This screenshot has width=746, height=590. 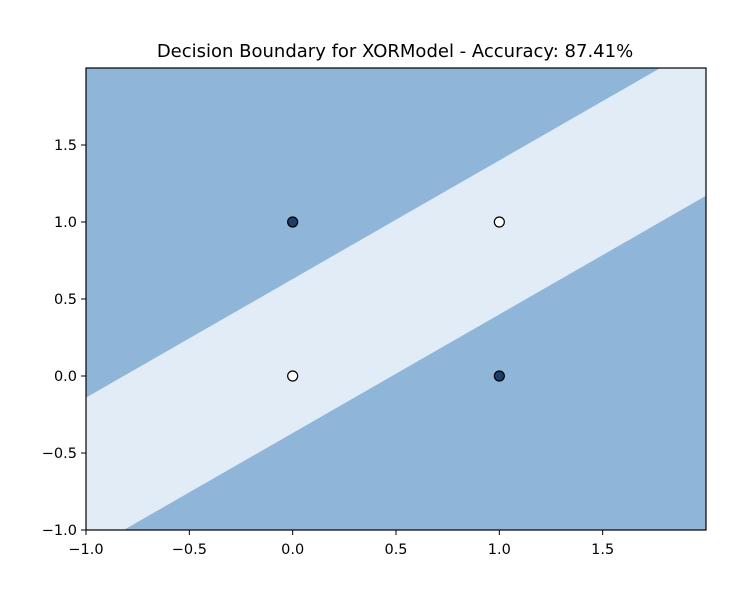 I want to click on y-tick-label: 1.5, so click(x=65, y=146).